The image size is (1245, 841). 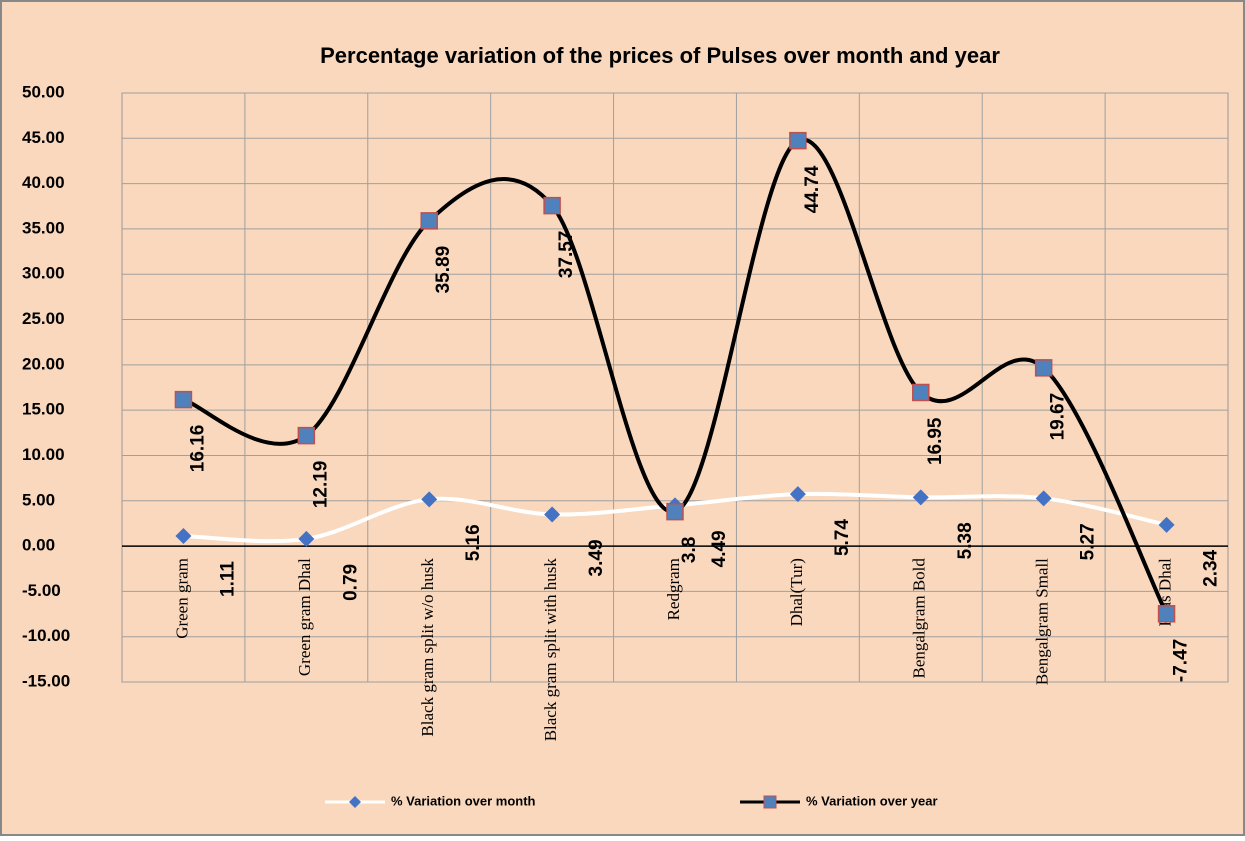 What do you see at coordinates (872, 800) in the screenshot?
I see `legend-label: % Variation over year` at bounding box center [872, 800].